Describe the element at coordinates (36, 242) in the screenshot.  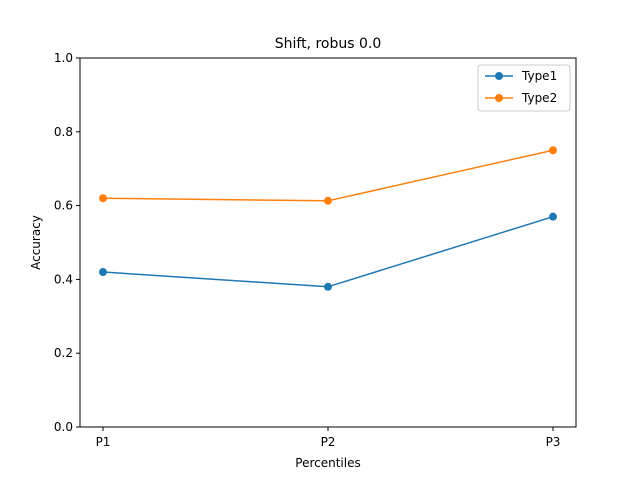
I see `y-axis-label: Accuracy` at that location.